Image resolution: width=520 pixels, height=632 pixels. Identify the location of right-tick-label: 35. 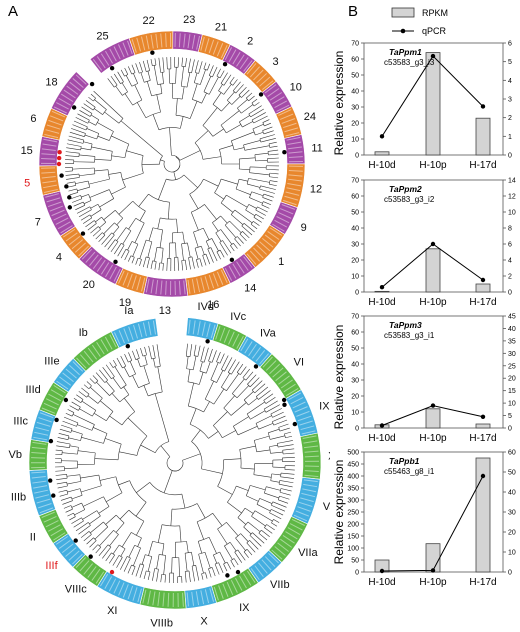
(512, 341).